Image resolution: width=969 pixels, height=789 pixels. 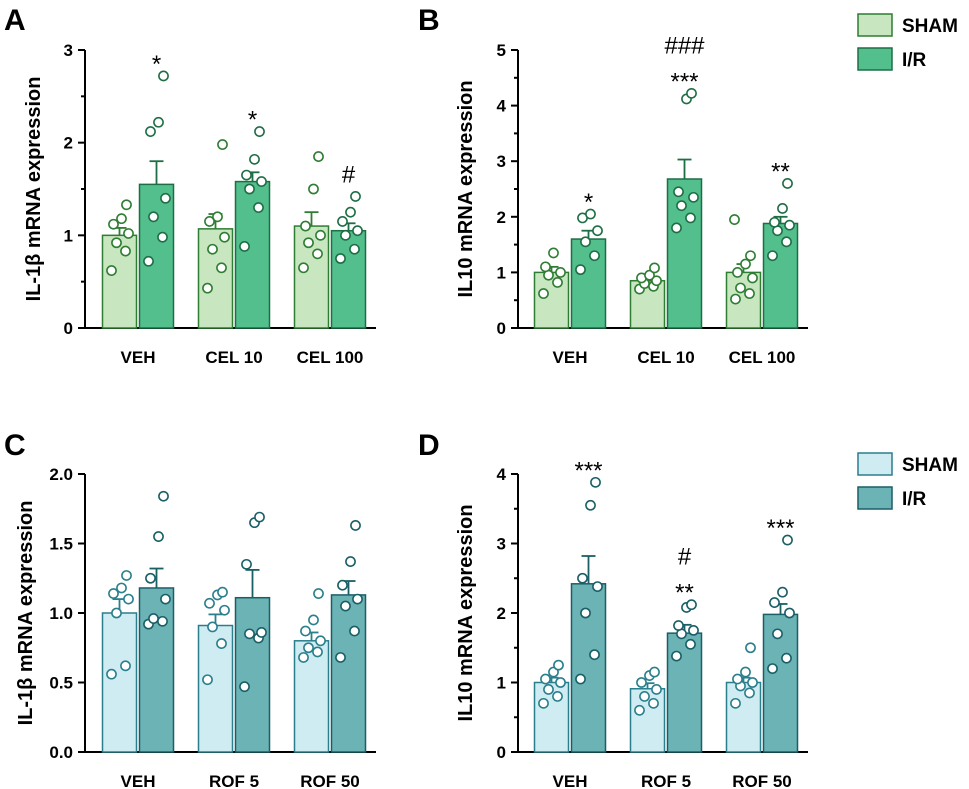 I want to click on y-tick-label: 4, so click(x=502, y=474).